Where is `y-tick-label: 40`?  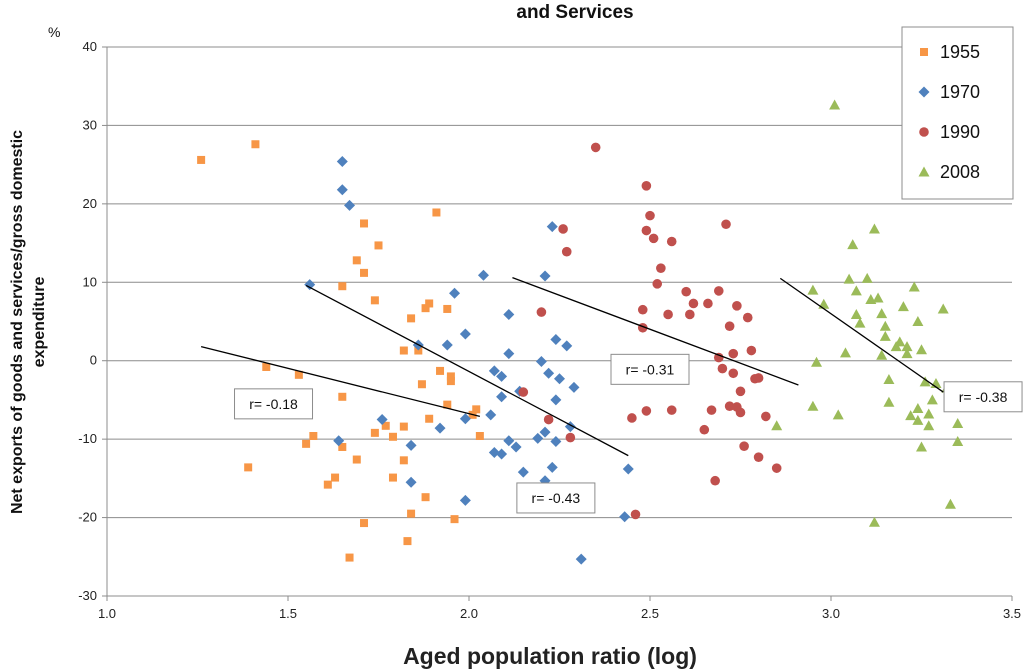
y-tick-label: 40 is located at coordinates (90, 46).